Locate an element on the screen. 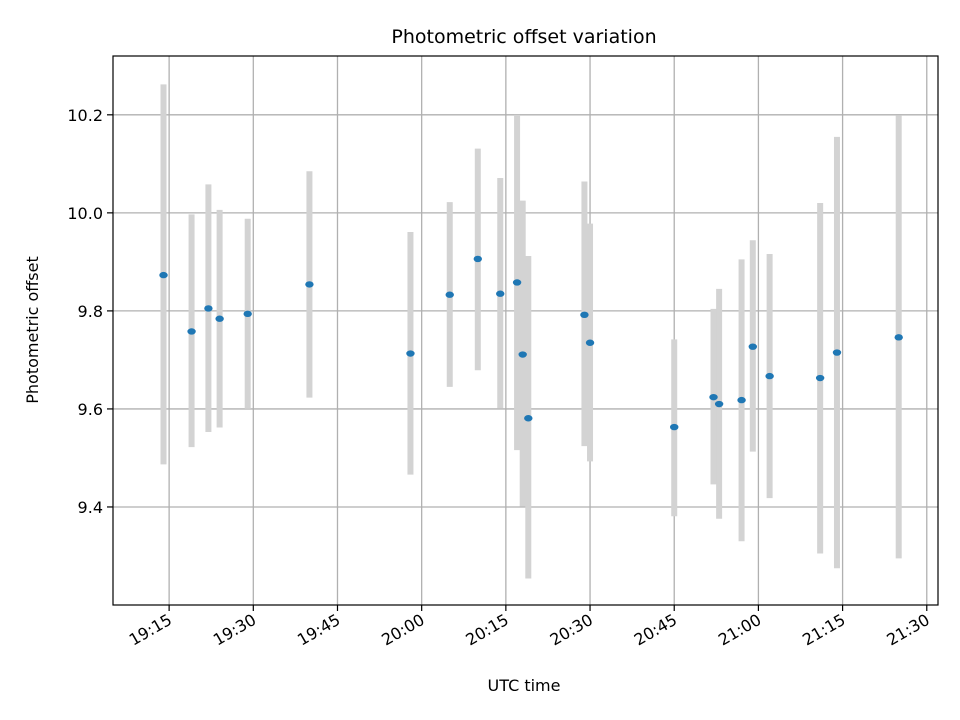  x-axis-label: UTC time is located at coordinates (524, 685).